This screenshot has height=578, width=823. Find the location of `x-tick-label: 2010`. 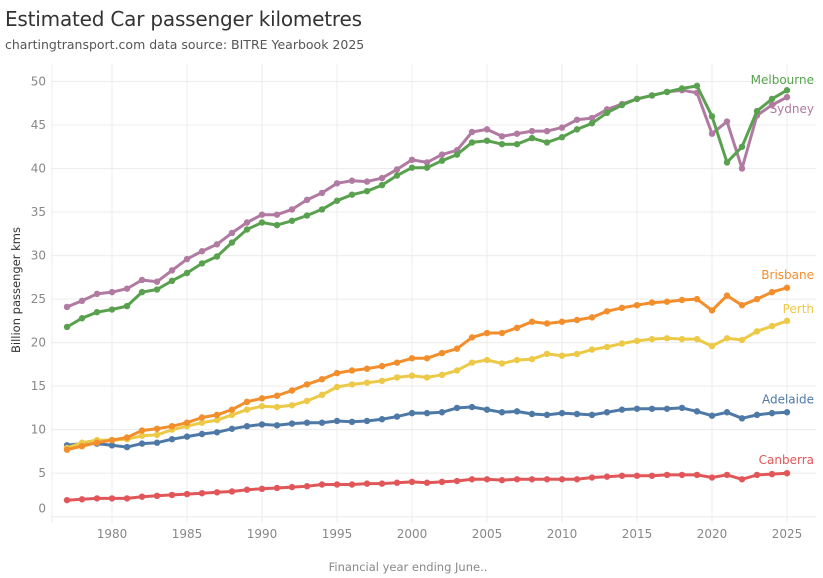

x-tick-label: 2010 is located at coordinates (562, 534).